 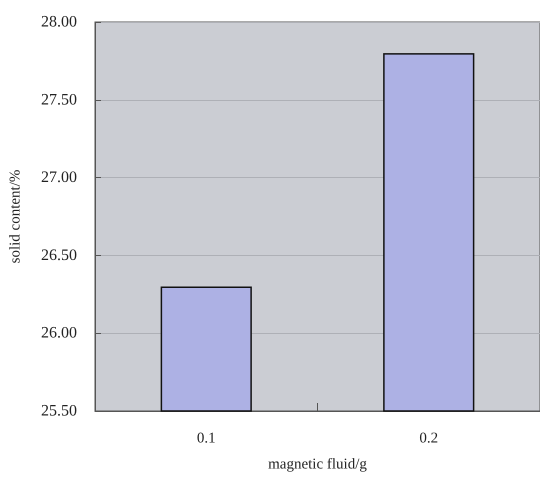 What do you see at coordinates (206, 438) in the screenshot?
I see `x-tick-label: 0.1` at bounding box center [206, 438].